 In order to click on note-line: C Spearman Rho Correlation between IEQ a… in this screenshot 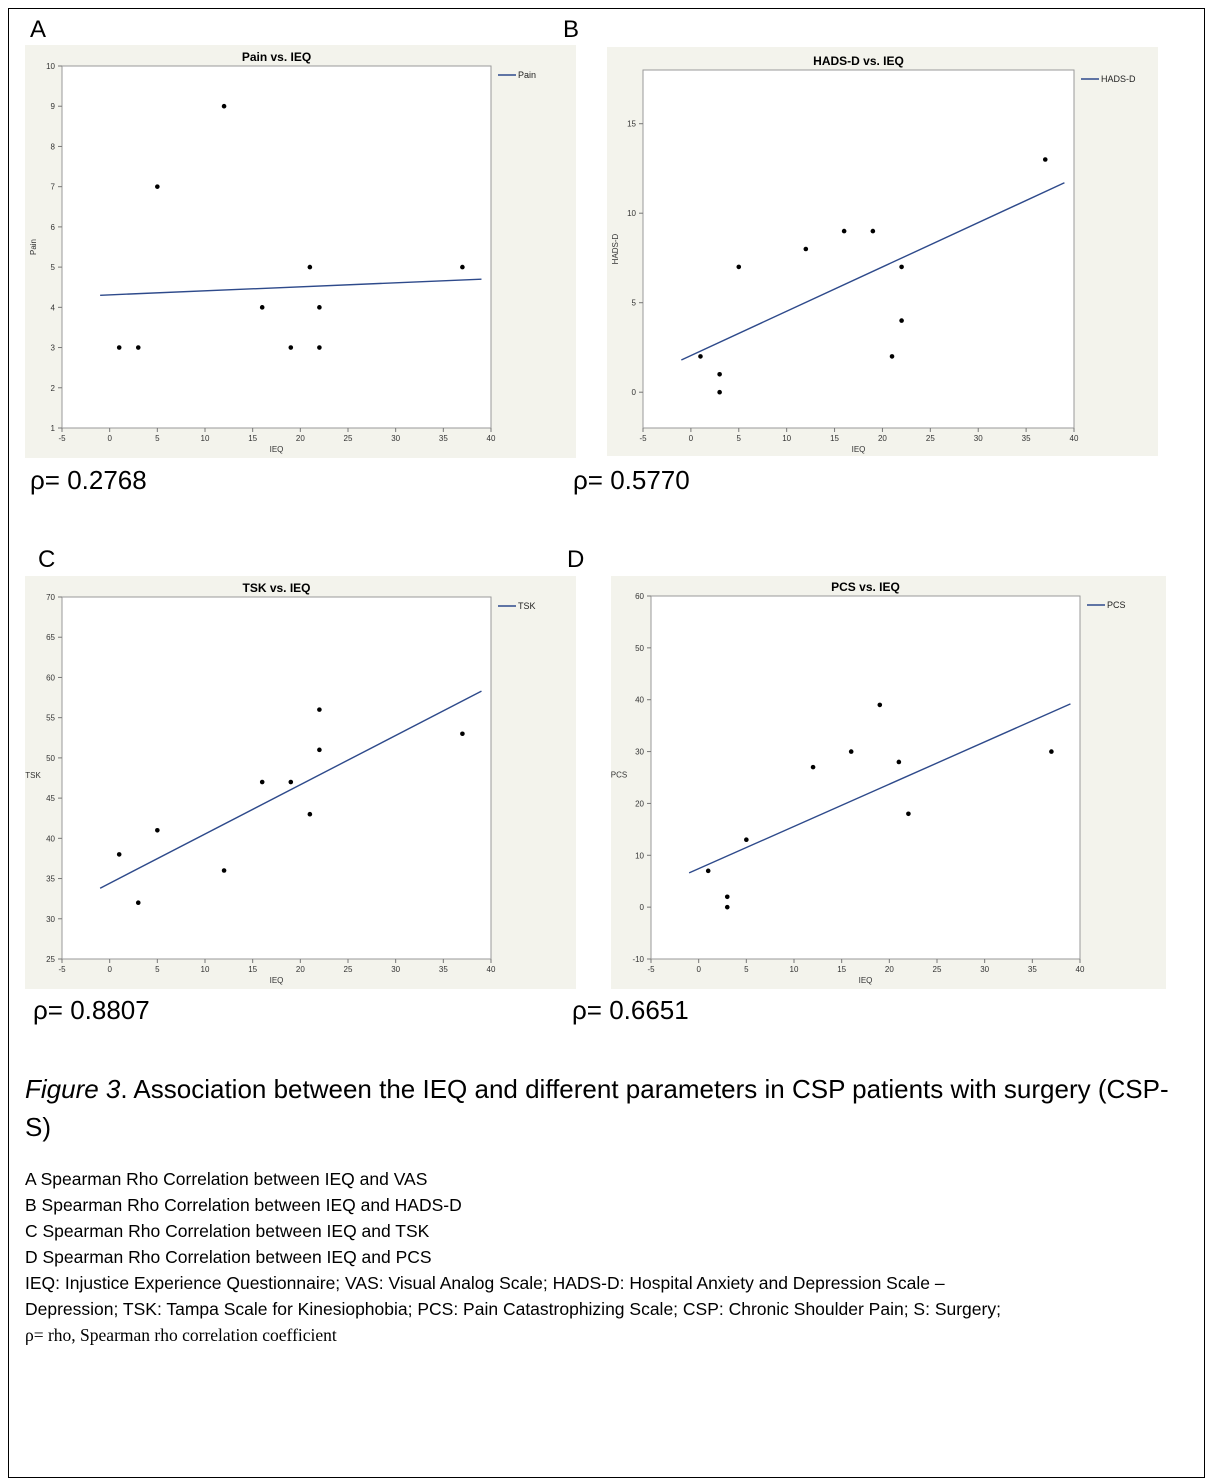, I will do `click(227, 1231)`.